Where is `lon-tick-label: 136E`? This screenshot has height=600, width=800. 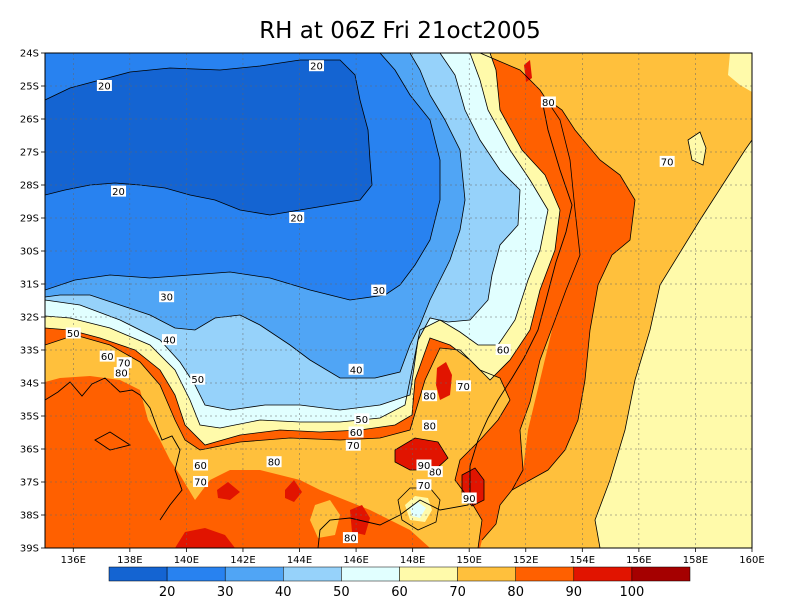
lon-tick-label: 136E is located at coordinates (73, 560).